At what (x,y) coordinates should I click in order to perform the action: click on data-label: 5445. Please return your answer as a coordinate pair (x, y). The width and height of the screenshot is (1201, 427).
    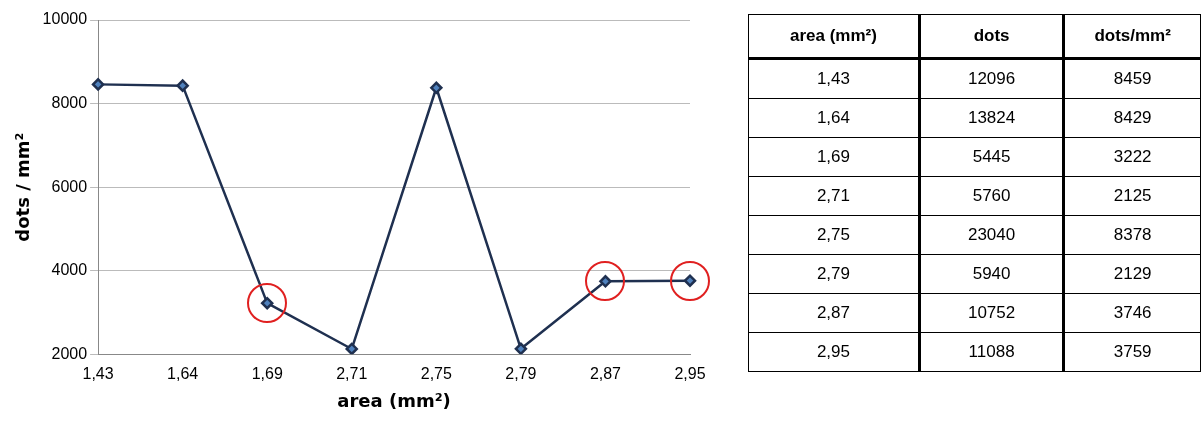
    Looking at the image, I should click on (991, 157).